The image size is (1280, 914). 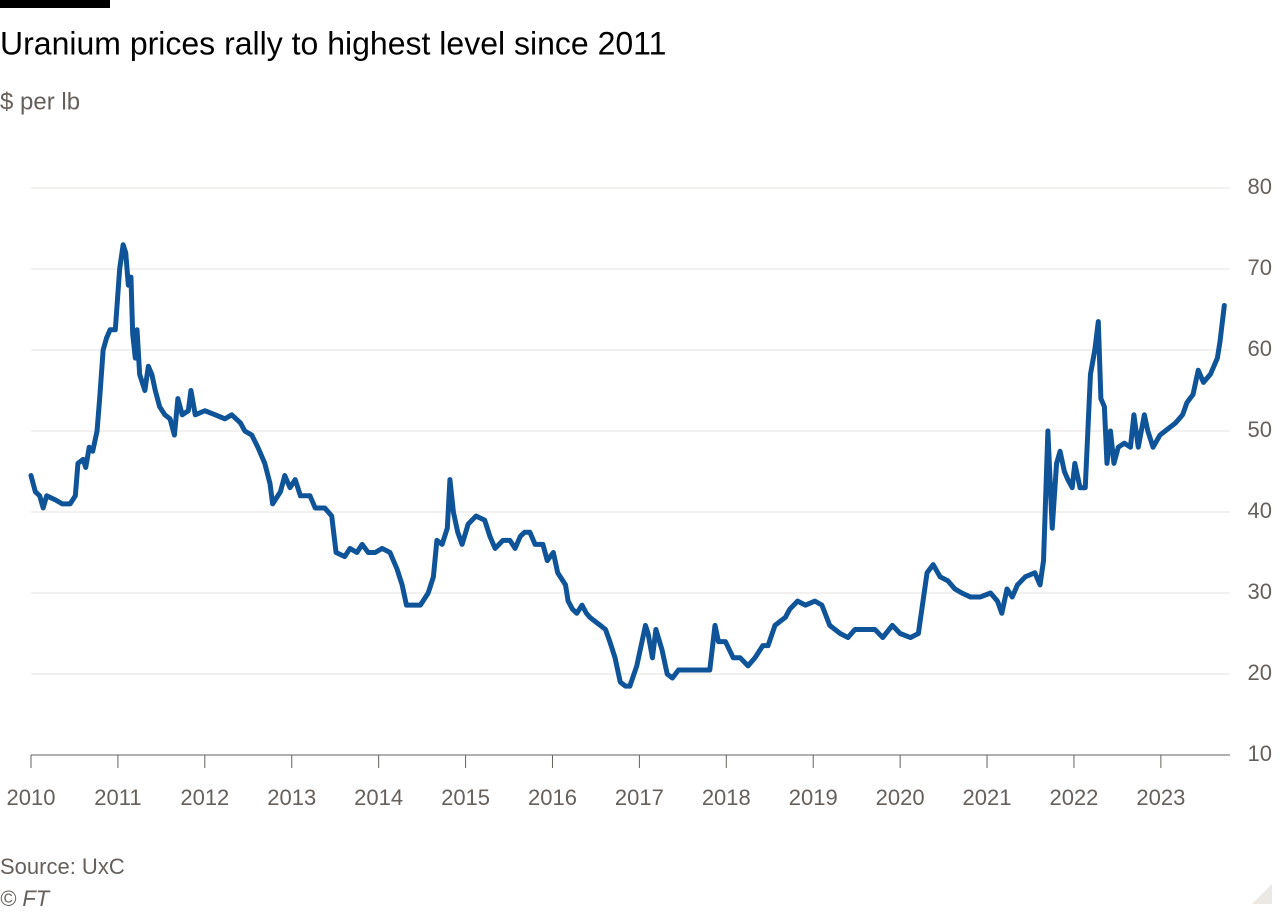 What do you see at coordinates (1262, 894) in the screenshot?
I see `corner-mark` at bounding box center [1262, 894].